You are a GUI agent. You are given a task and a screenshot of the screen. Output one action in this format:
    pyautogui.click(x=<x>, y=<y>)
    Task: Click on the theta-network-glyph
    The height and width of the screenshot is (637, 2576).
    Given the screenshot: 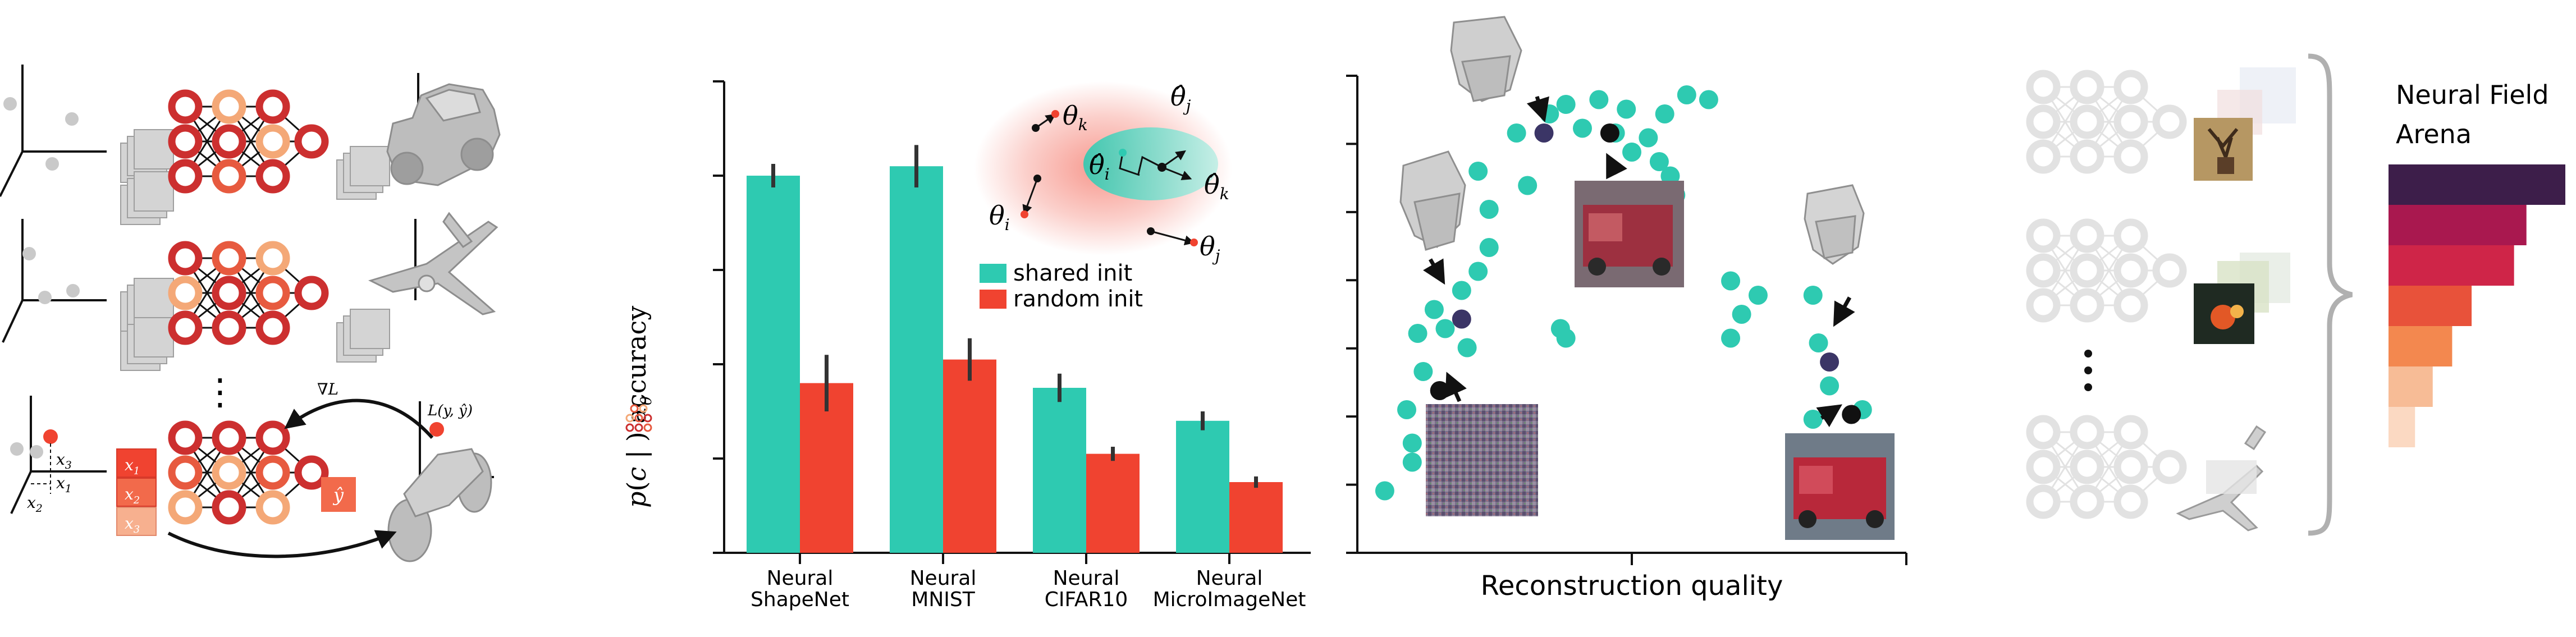 What is the action you would take?
    pyautogui.click(x=638, y=418)
    